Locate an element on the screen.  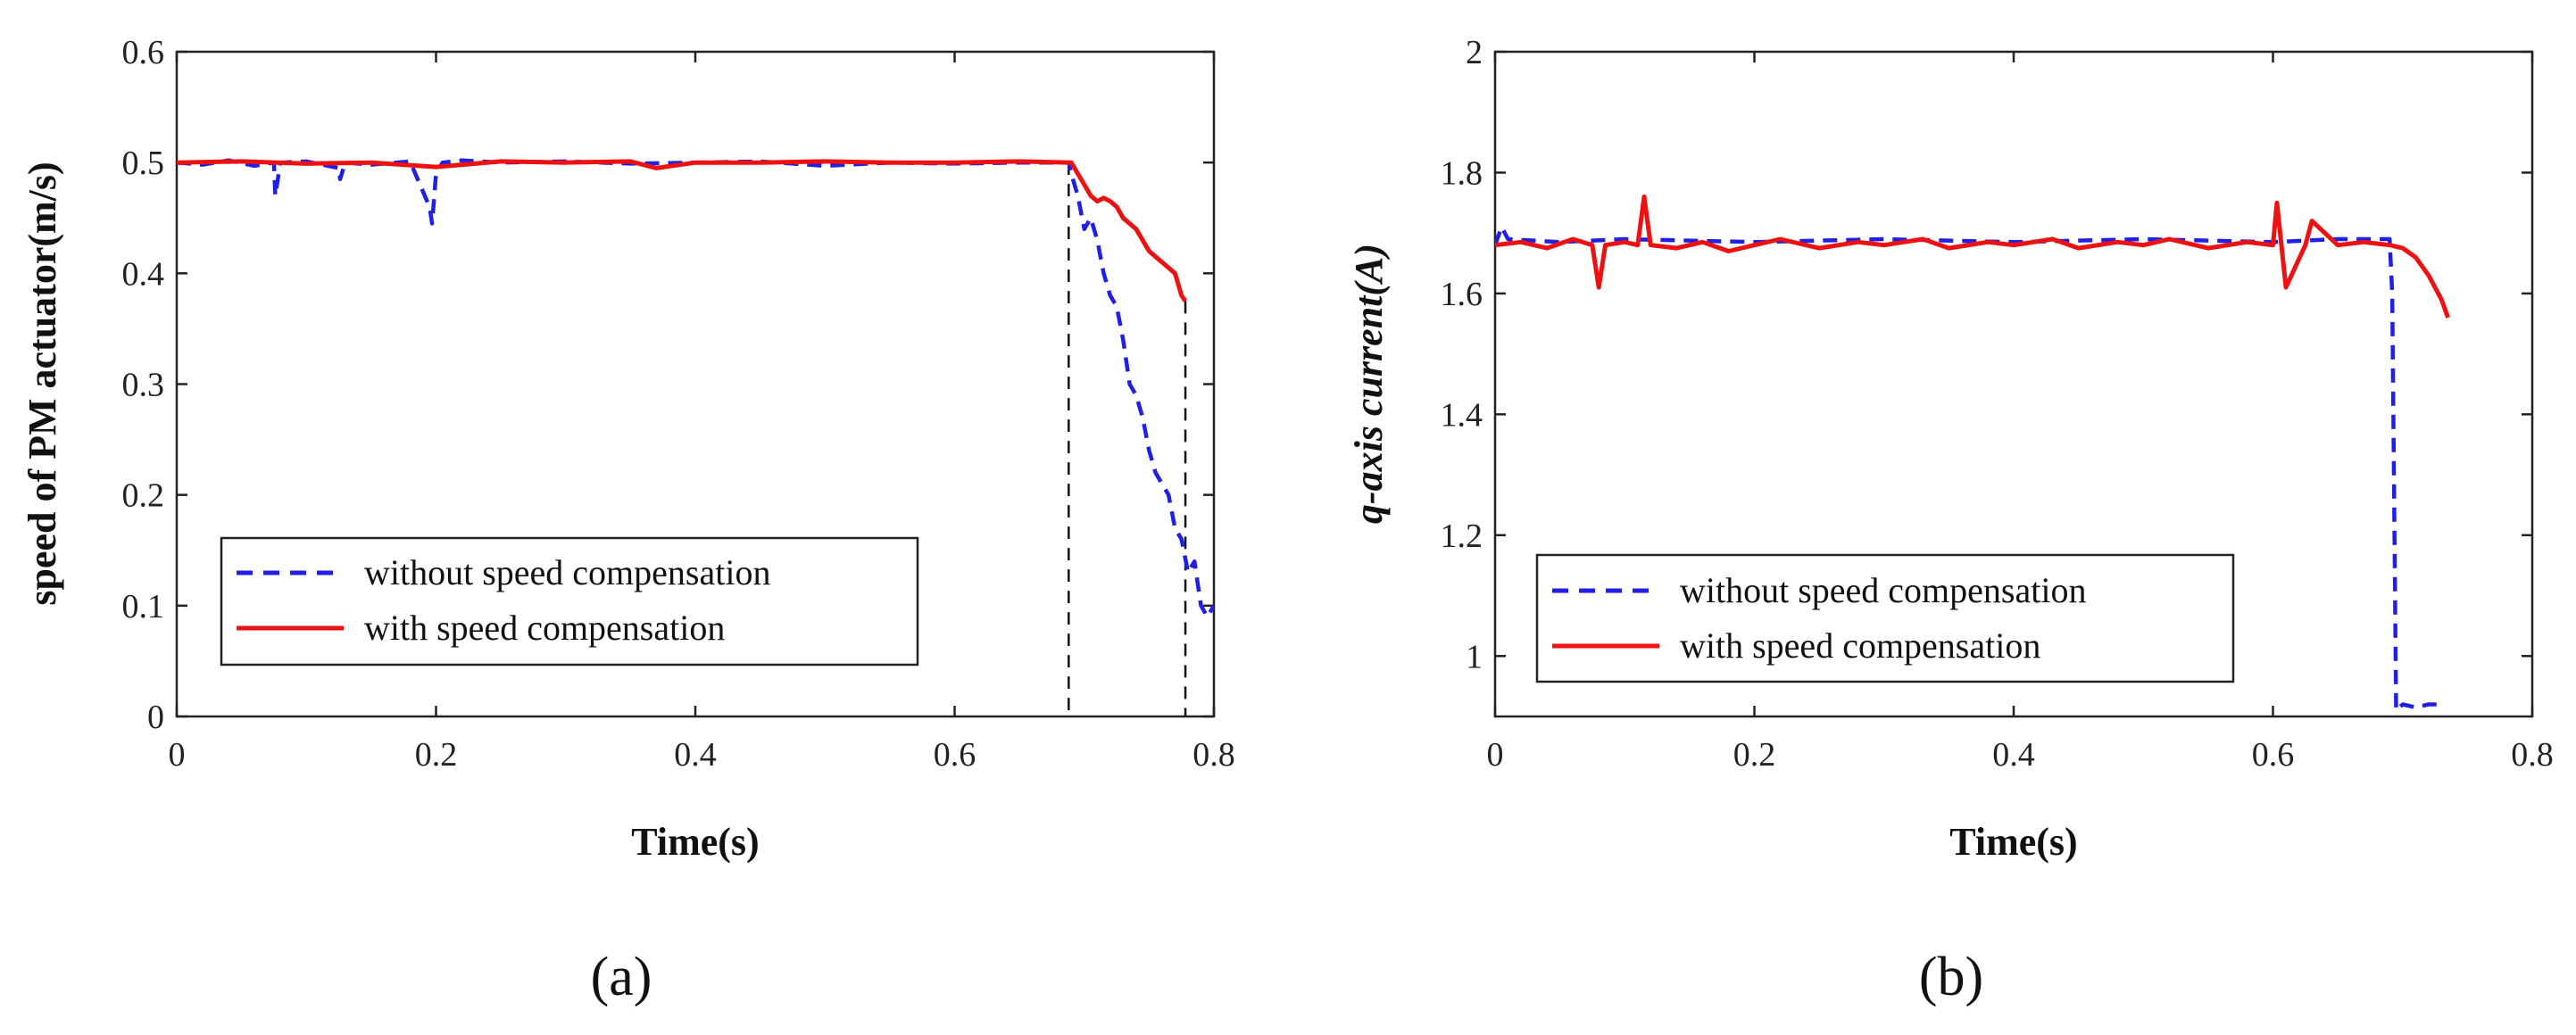
x-tick-label-b-0: 0 is located at coordinates (1496, 755).